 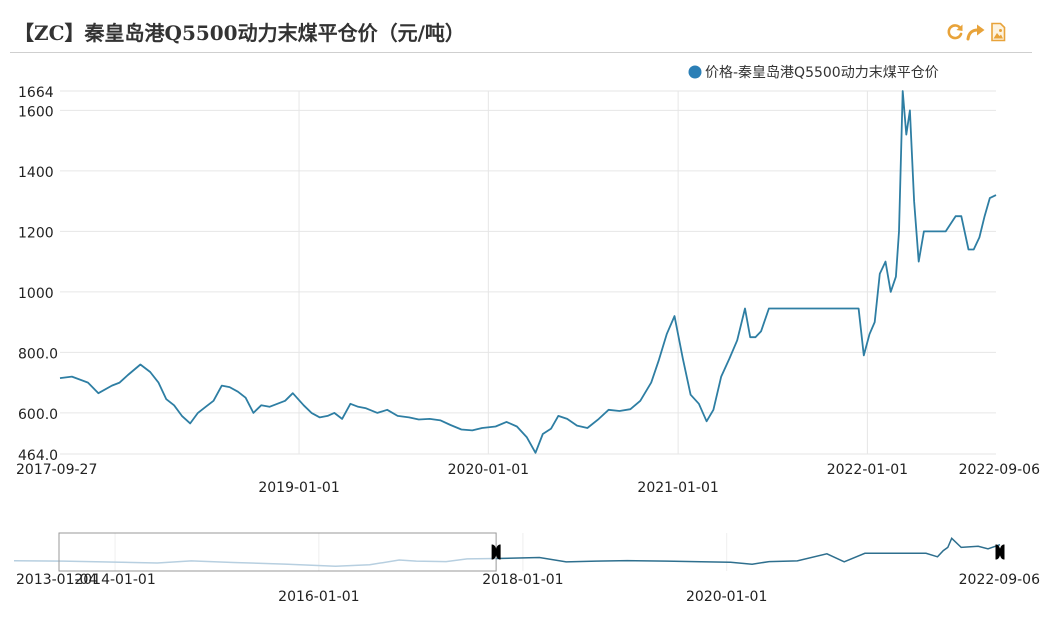 What do you see at coordinates (298, 488) in the screenshot?
I see `x-tick-label-1: 2019-01-01` at bounding box center [298, 488].